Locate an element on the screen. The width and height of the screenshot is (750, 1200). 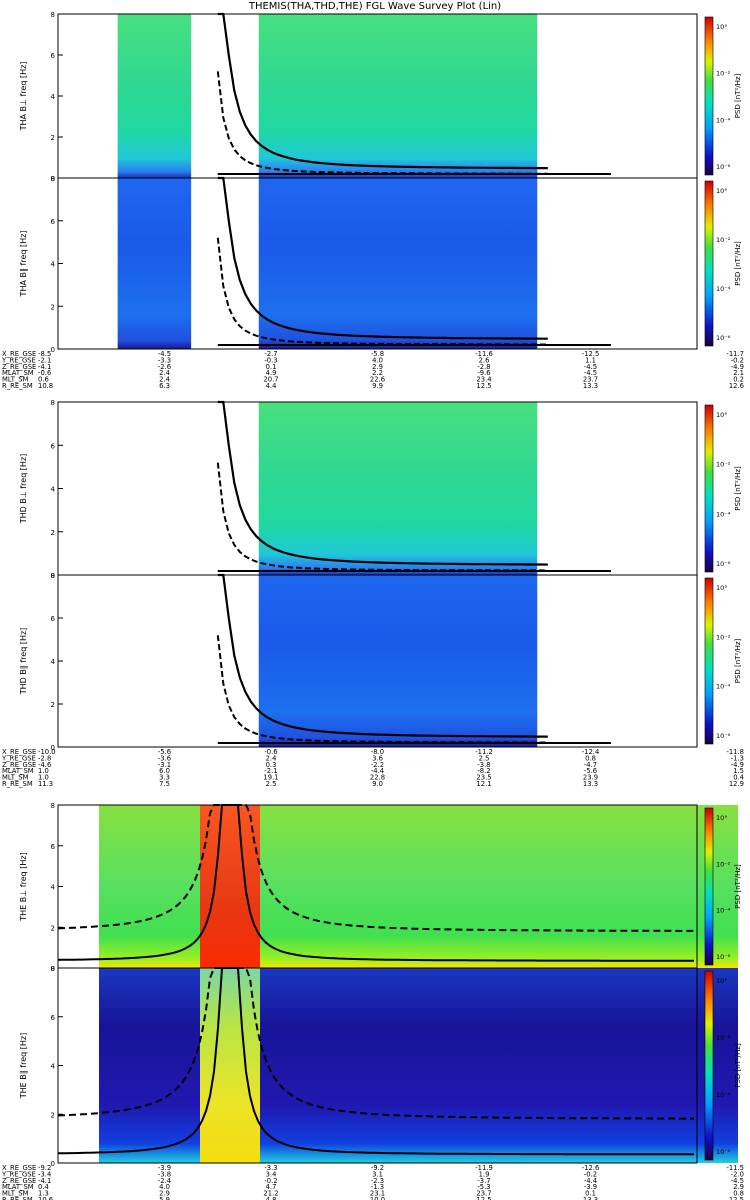
ephemeris-value: 10.6 is located at coordinates (45, 1198).